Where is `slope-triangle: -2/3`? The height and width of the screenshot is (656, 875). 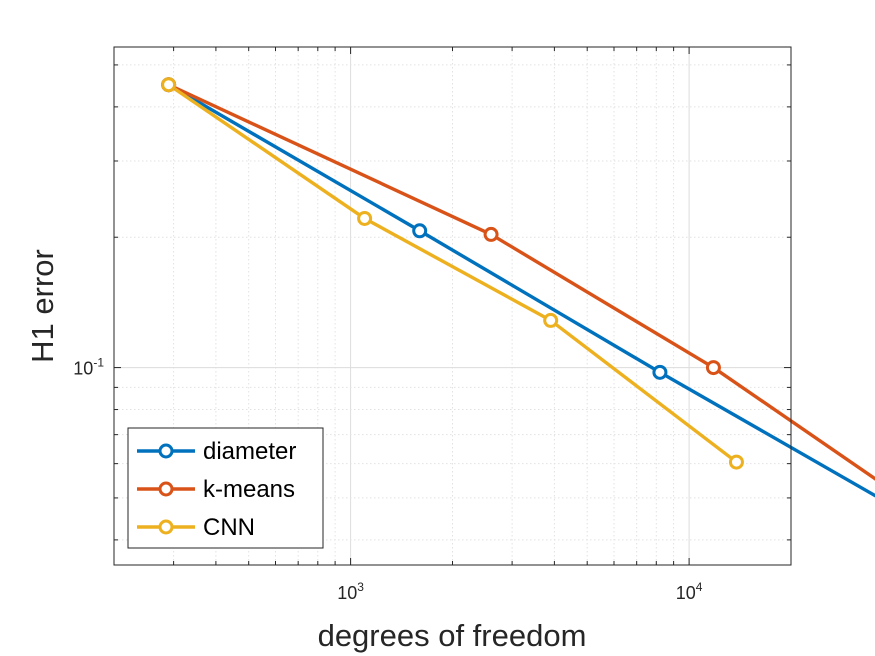 slope-triangle: -2/3 is located at coordinates (833, 36).